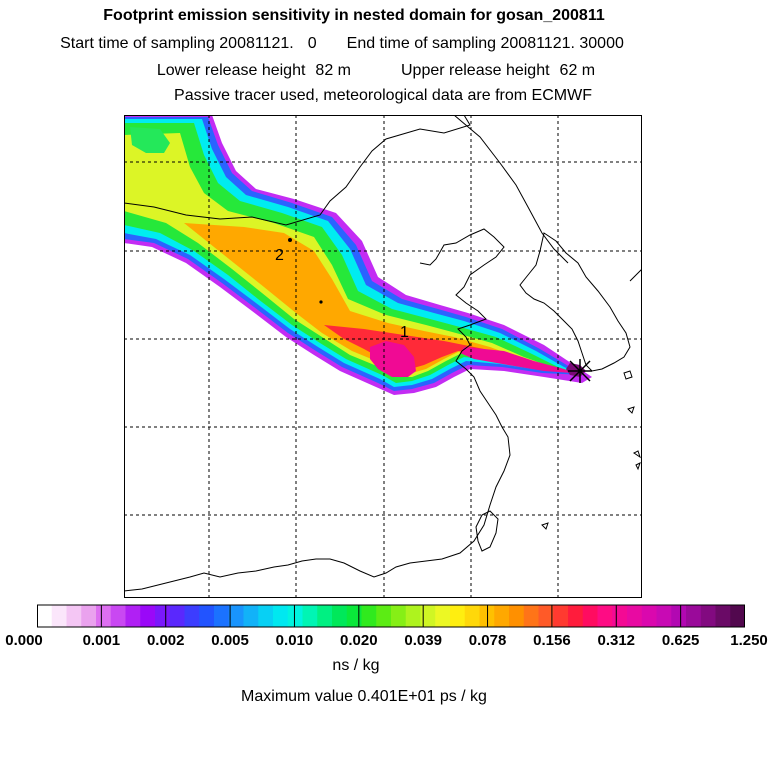  I want to click on station-marker, so click(580, 371).